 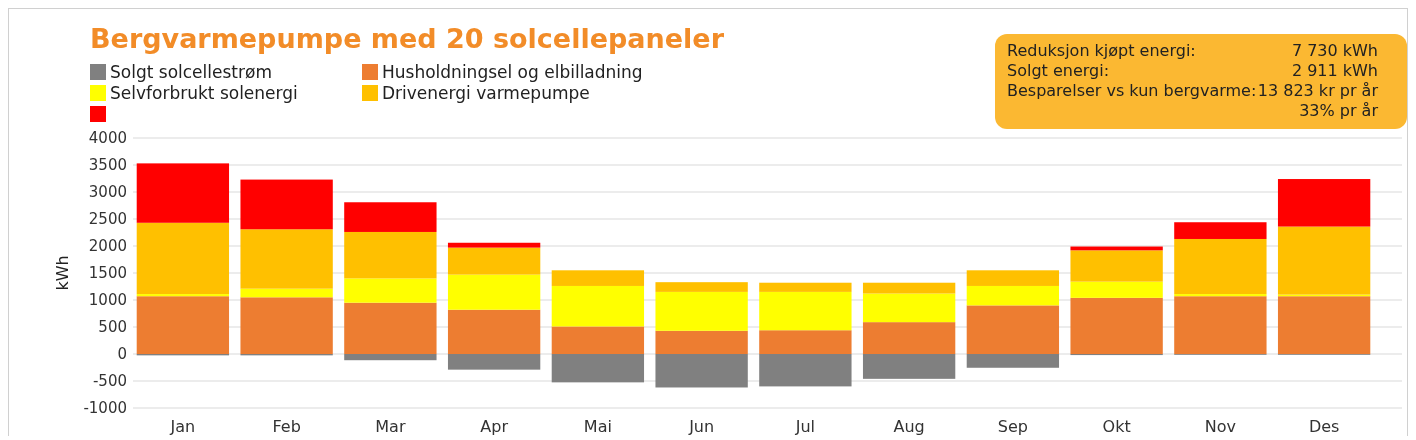 What do you see at coordinates (390, 426) in the screenshot?
I see `x-tick-label: Mar` at bounding box center [390, 426].